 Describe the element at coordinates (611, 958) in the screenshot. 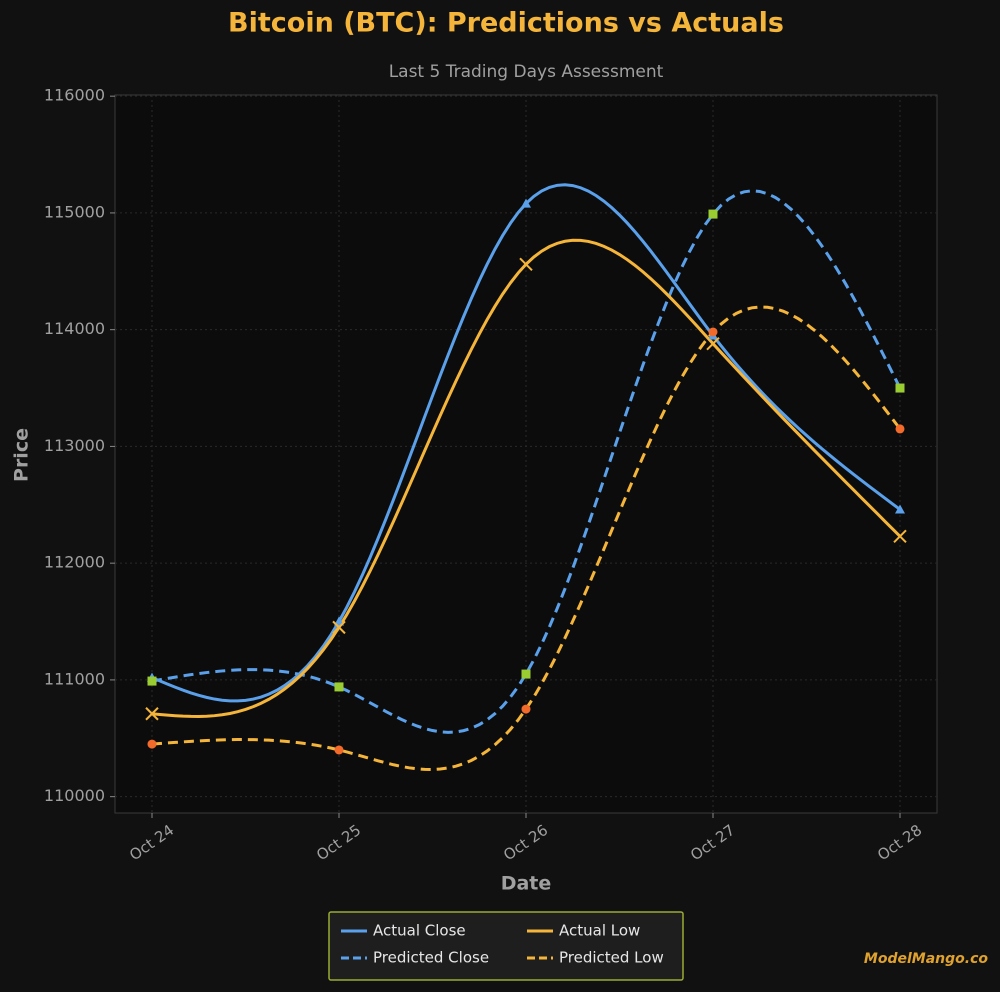

I see `legend-label: Predicted Low` at that location.